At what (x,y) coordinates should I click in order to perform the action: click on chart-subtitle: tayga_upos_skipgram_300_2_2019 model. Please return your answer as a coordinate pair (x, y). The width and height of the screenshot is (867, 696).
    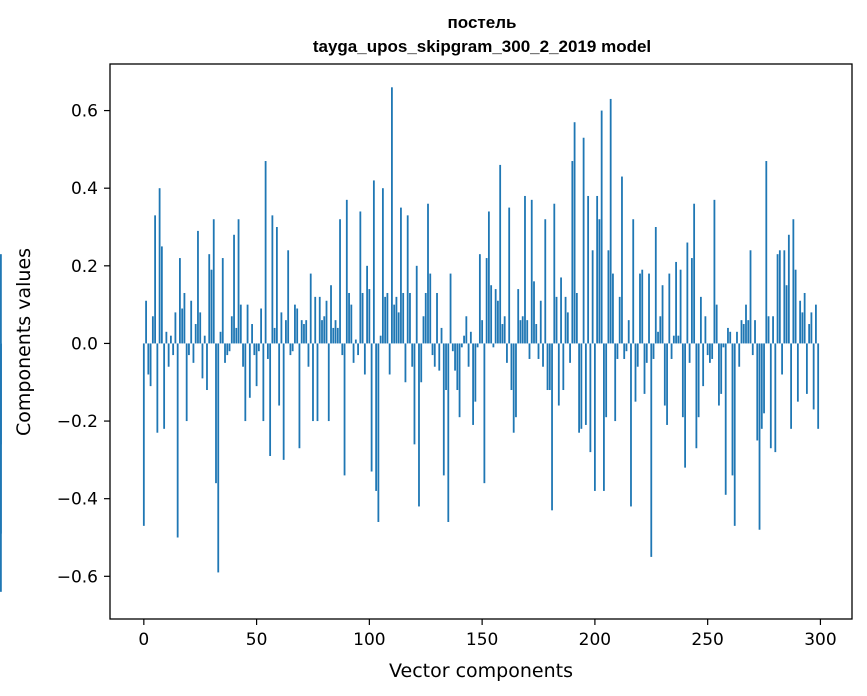
    Looking at the image, I should click on (482, 46).